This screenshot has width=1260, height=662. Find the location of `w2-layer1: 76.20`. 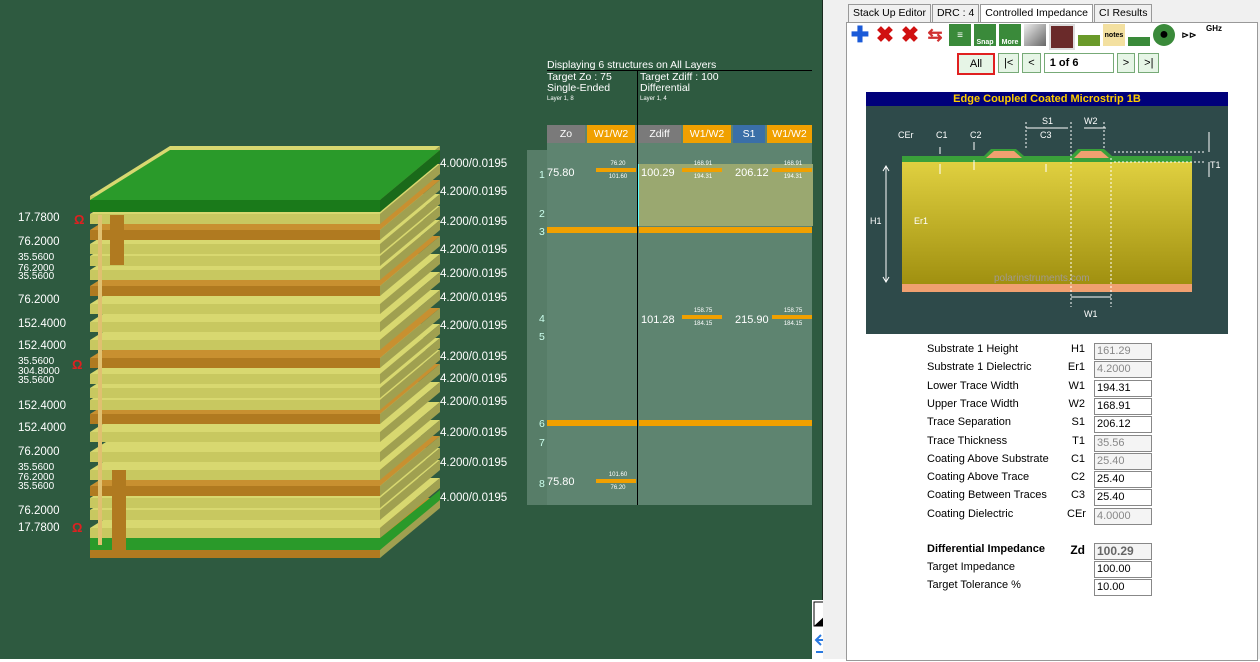

w2-layer1: 76.20 is located at coordinates (618, 164).